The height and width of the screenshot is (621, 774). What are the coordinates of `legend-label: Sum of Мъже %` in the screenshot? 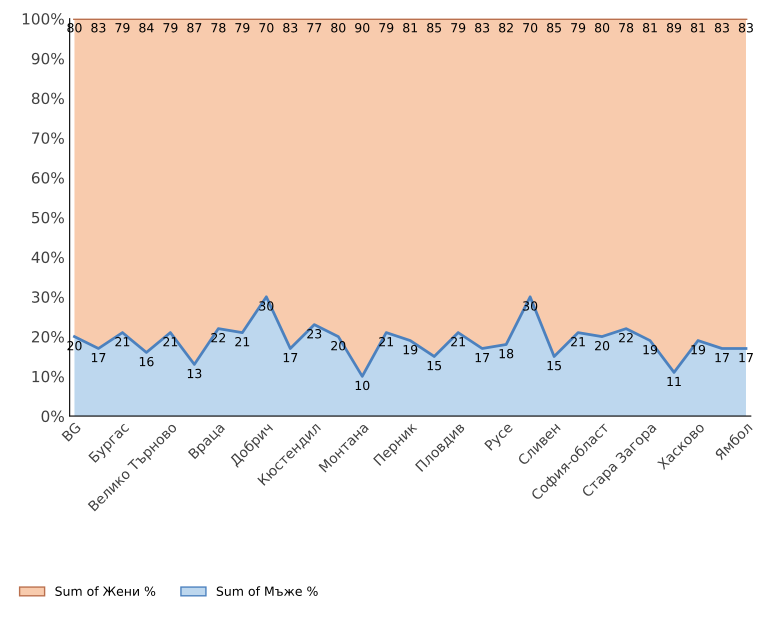 It's located at (267, 591).